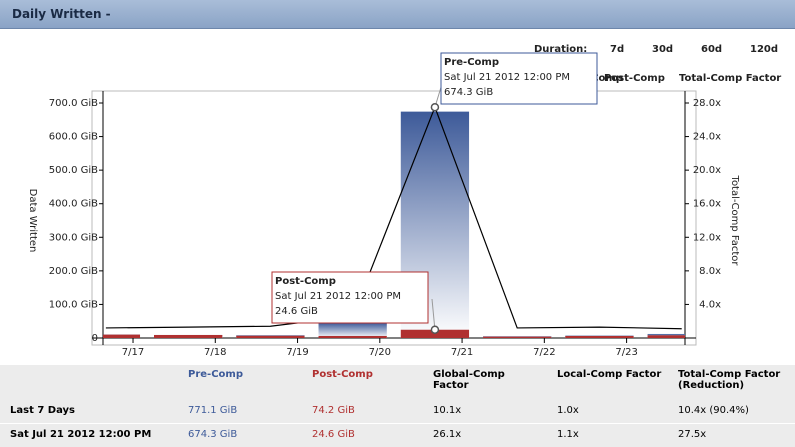 This screenshot has height=447, width=795. Describe the element at coordinates (734, 221) in the screenshot. I see `y2-axis-title: Total-Comp Factor` at that location.